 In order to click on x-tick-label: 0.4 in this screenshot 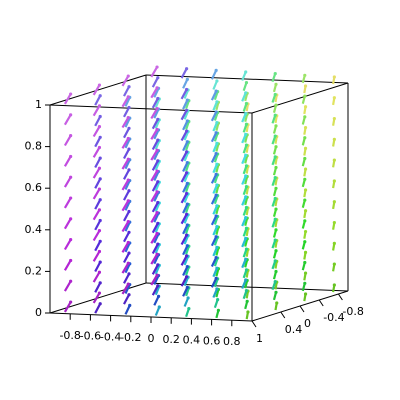, I will do `click(192, 340)`.